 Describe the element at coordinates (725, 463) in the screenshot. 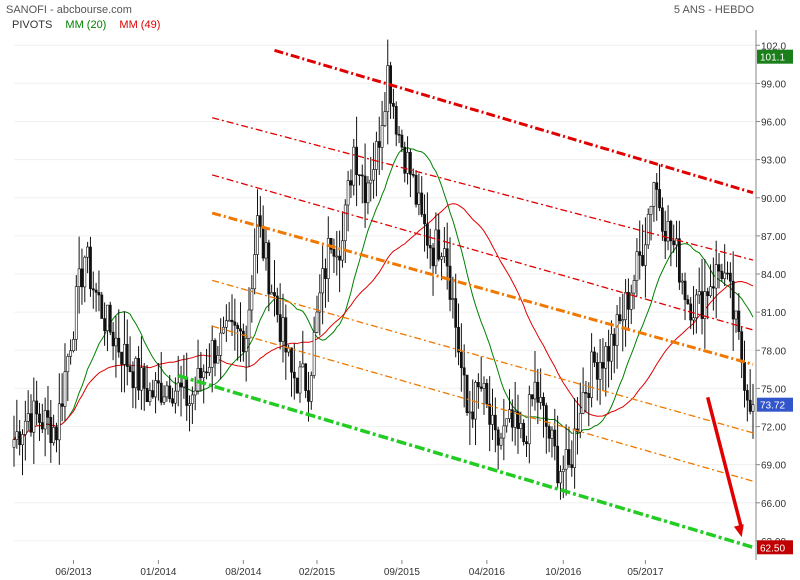

I see `arrow-shaft` at that location.